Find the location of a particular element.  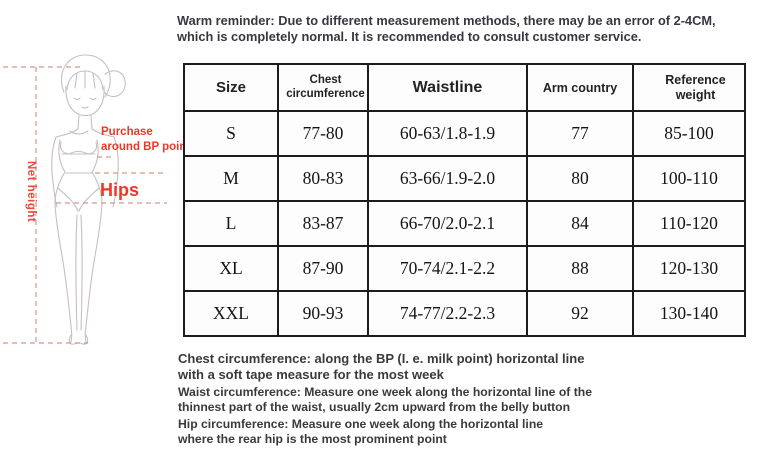

cell-size: XXL is located at coordinates (231, 313).